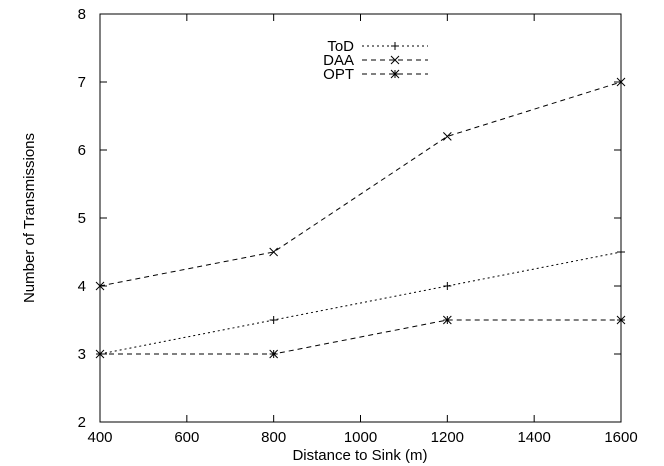 The height and width of the screenshot is (466, 664). I want to click on legend-marker-opt, so click(395, 74).